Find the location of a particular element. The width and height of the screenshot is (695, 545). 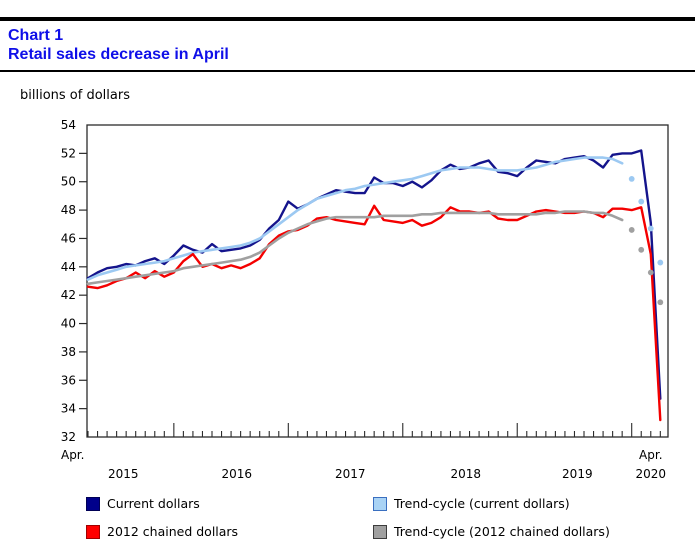

x-year-label: 2019 is located at coordinates (577, 474).